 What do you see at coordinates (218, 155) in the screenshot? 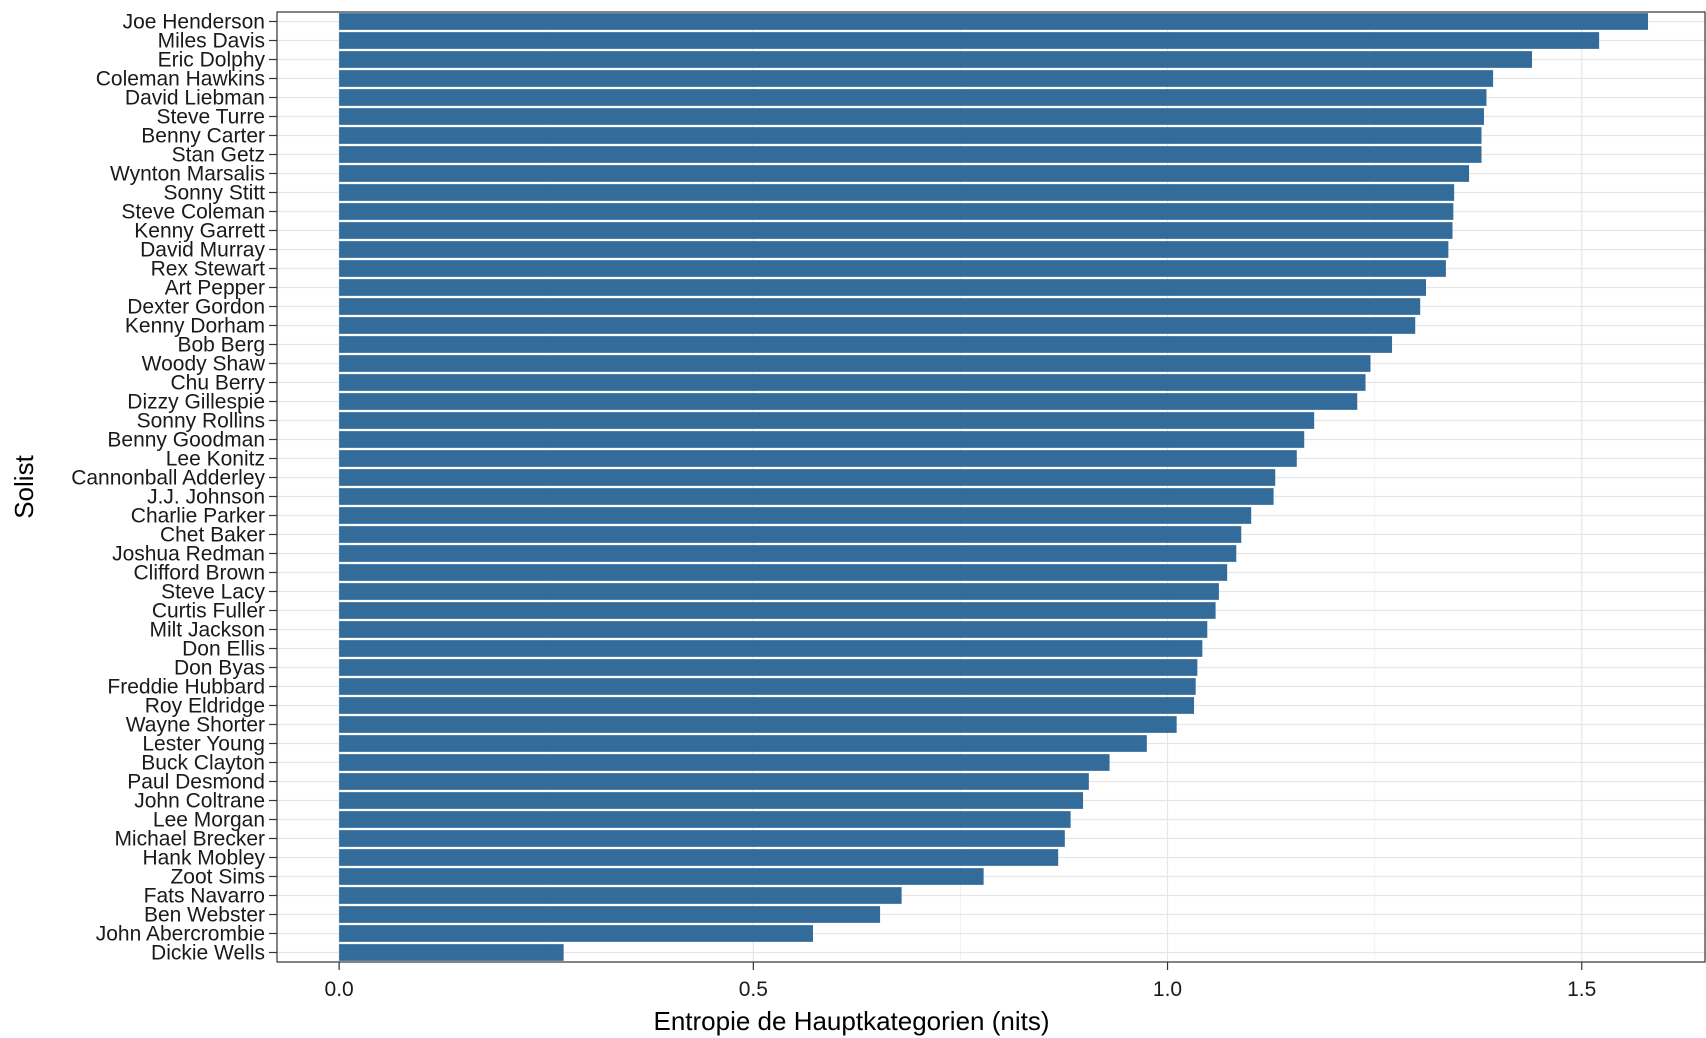
I see `y-tick-label: Stan Getz` at bounding box center [218, 155].